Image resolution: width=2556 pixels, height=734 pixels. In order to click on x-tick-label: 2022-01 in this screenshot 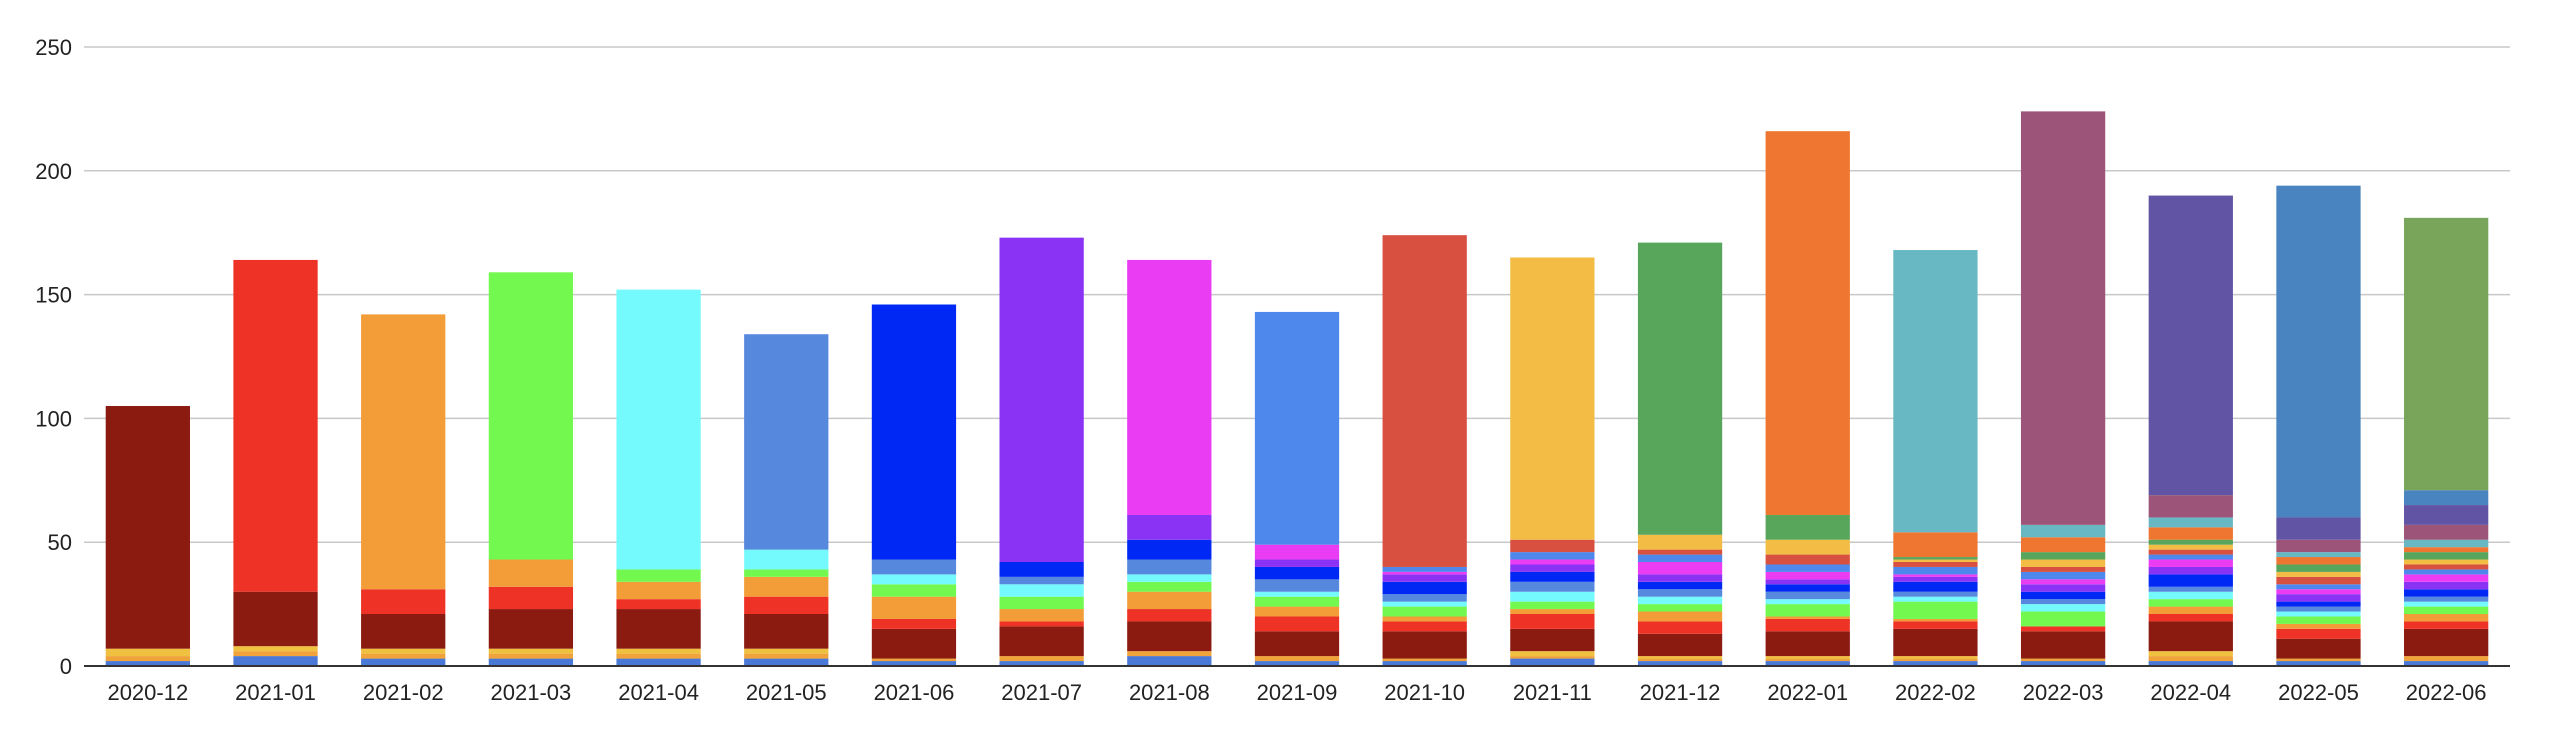, I will do `click(1807, 692)`.